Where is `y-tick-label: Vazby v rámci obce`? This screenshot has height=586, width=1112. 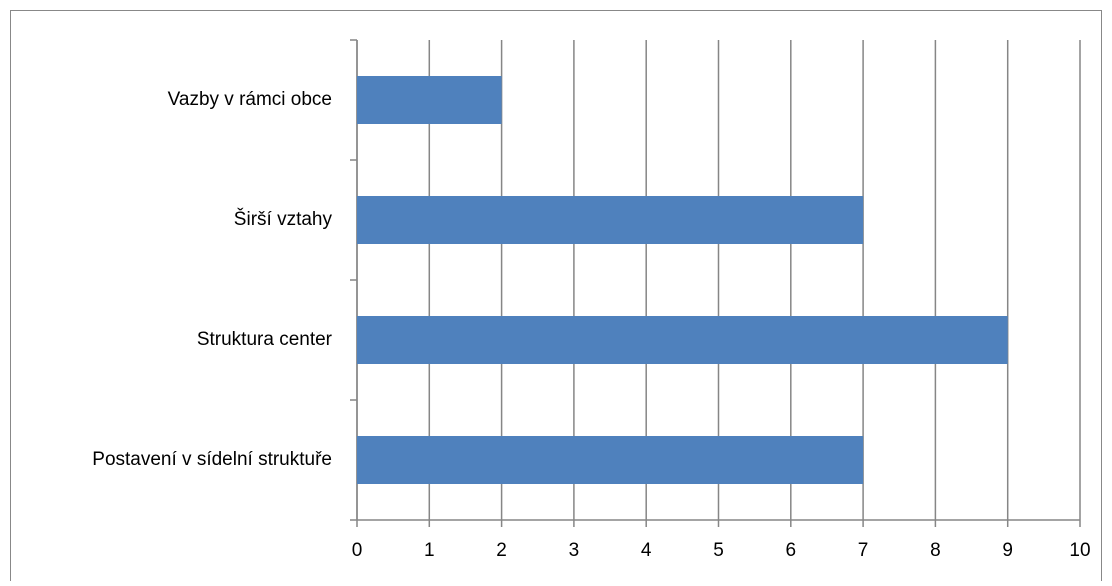
y-tick-label: Vazby v rámci obce is located at coordinates (250, 99).